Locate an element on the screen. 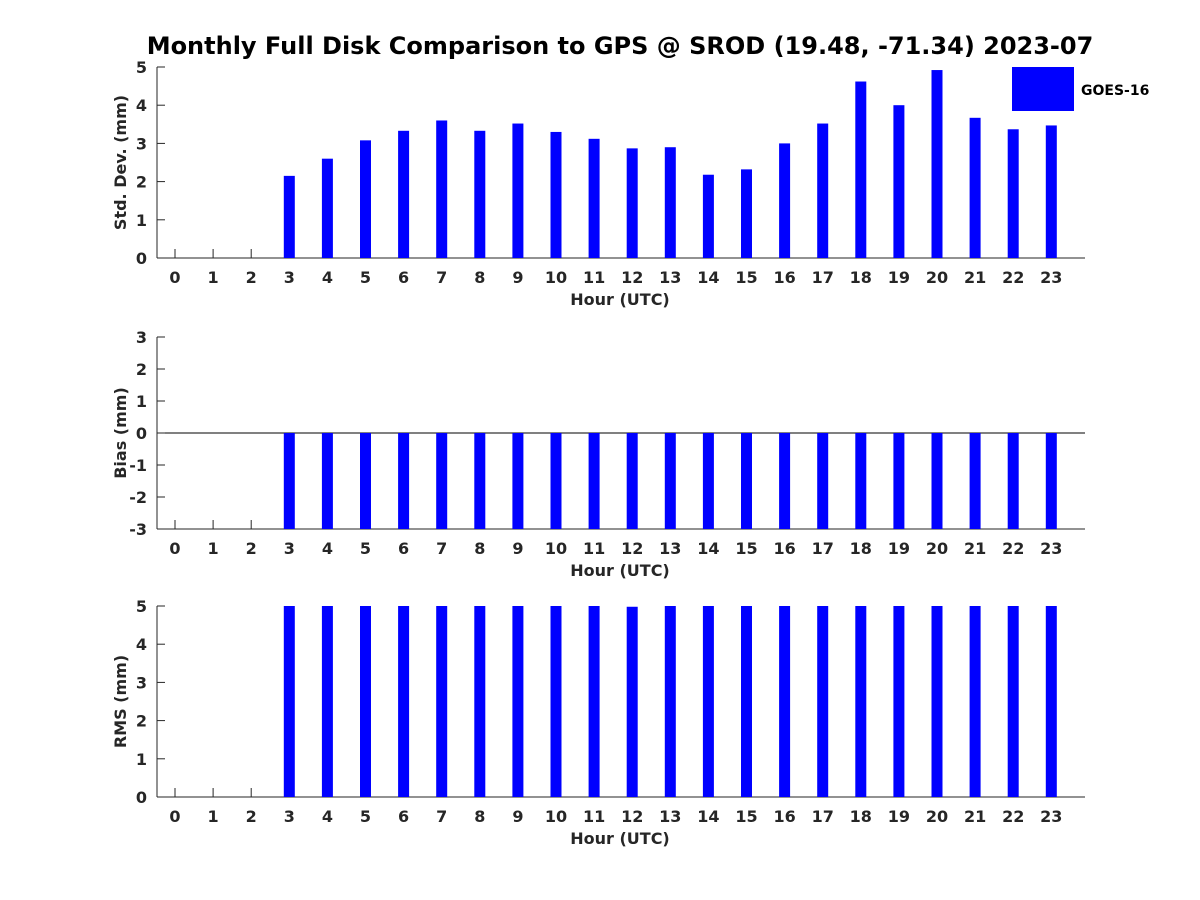 This screenshot has height=900, width=1200. y-tick-label: 1 is located at coordinates (141, 220).